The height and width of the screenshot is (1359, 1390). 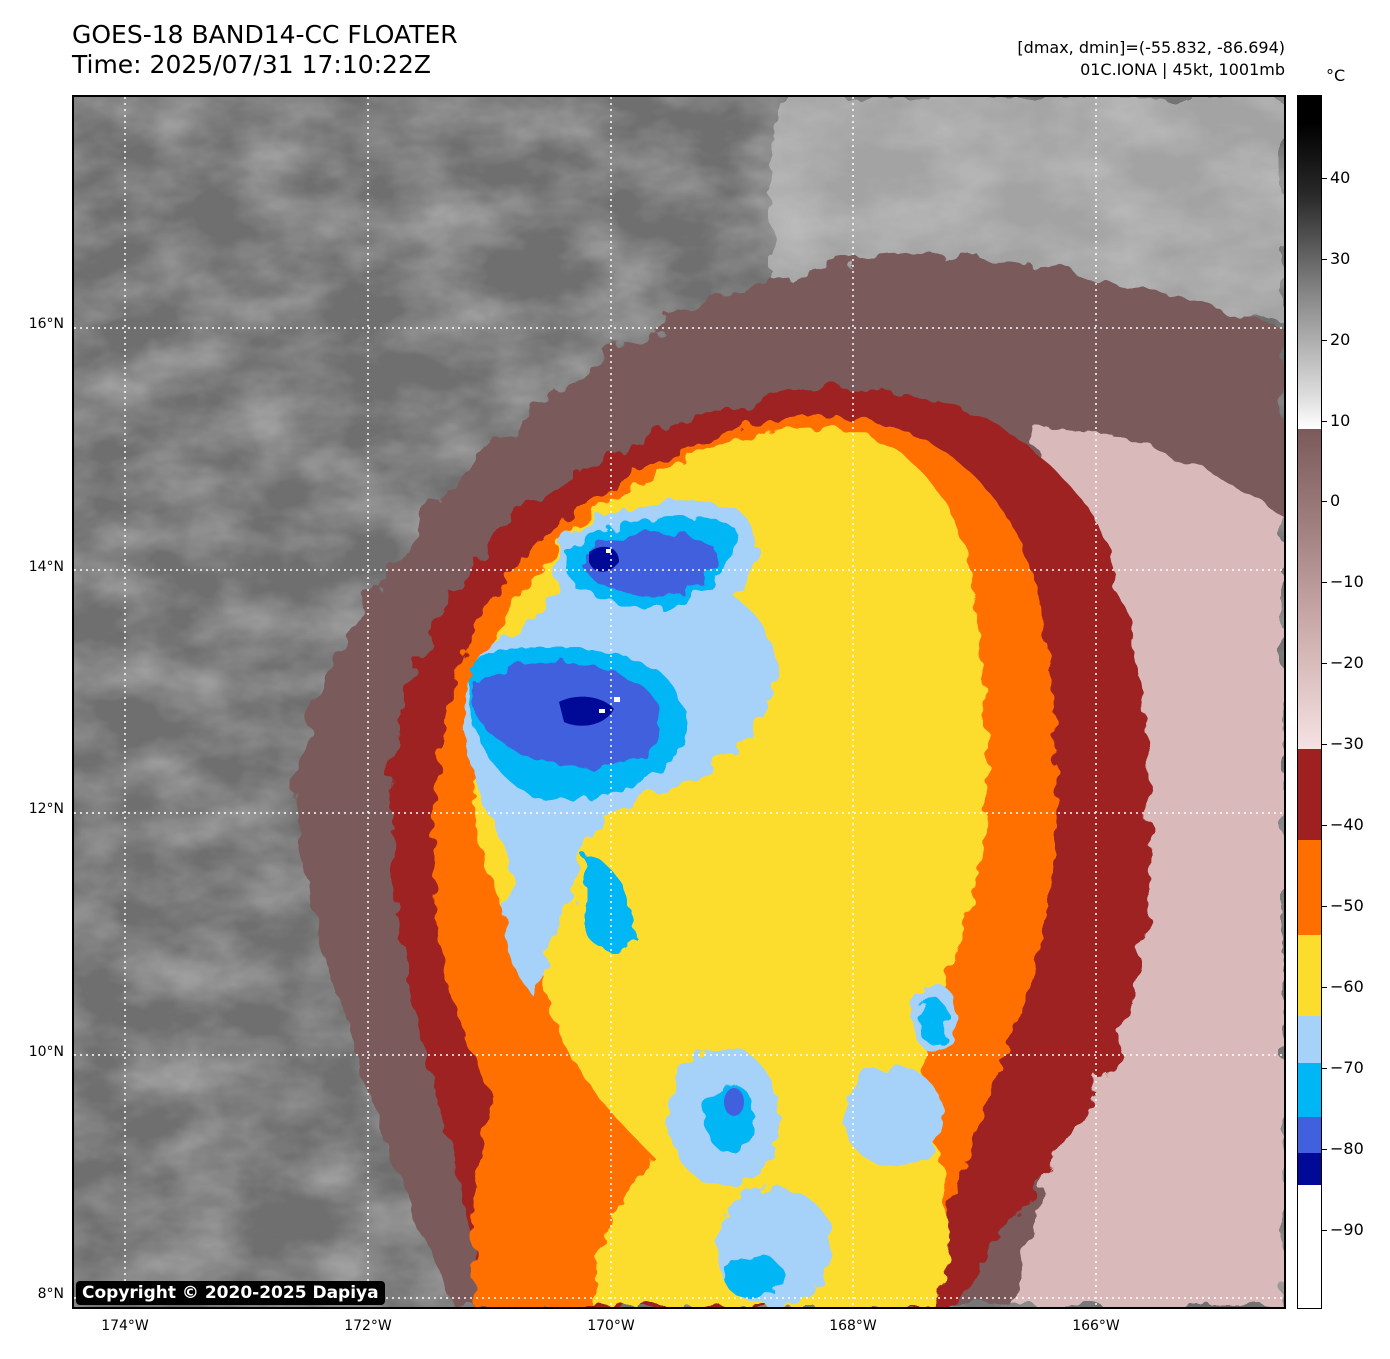 What do you see at coordinates (1182, 69) in the screenshot?
I see `storm-name-text: 01C.IONA | 45kt, 1001mb` at bounding box center [1182, 69].